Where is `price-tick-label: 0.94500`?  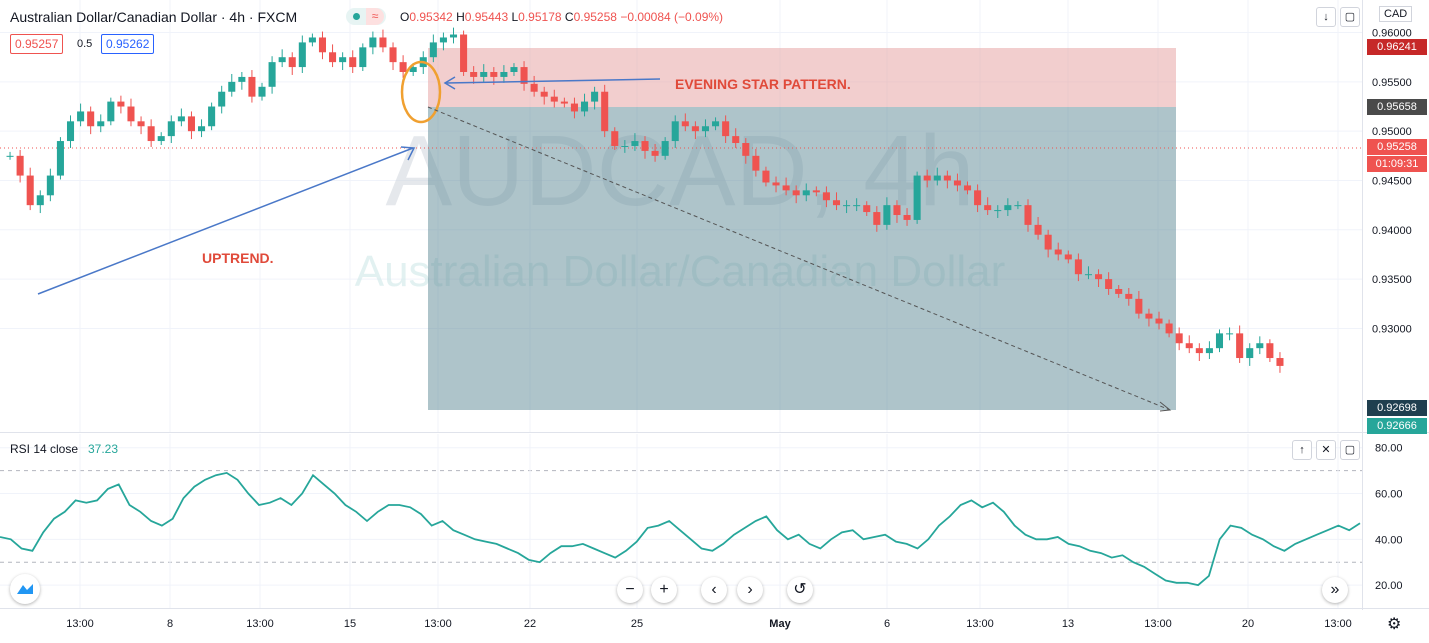 price-tick-label: 0.94500 is located at coordinates (1392, 181).